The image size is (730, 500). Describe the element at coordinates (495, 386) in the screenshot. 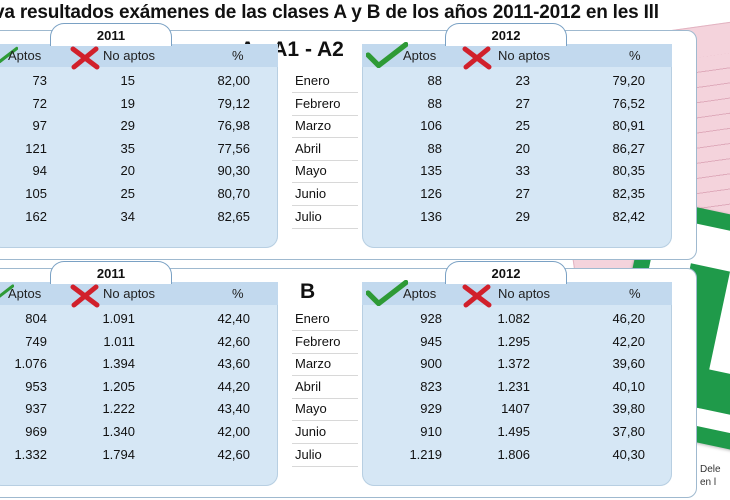

I see `cell-no-aptos: 1.231` at that location.